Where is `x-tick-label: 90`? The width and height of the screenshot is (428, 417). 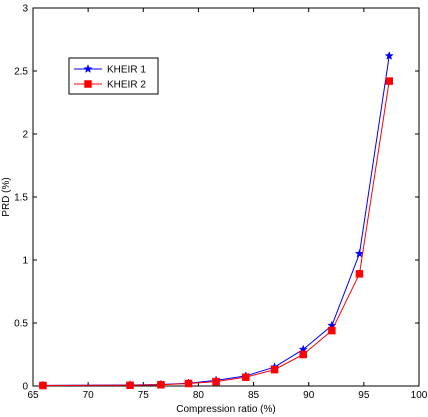 x-tick-label: 90 is located at coordinates (309, 395).